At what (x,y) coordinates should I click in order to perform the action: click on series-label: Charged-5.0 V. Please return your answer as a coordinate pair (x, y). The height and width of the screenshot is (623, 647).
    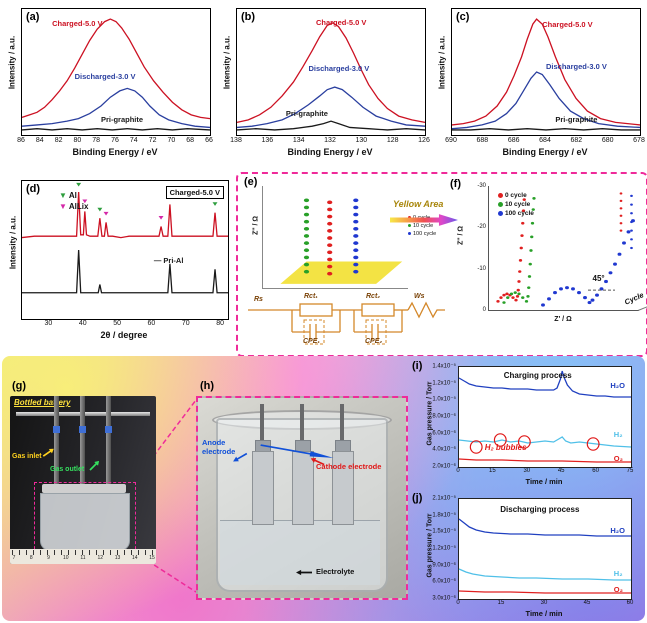
    Looking at the image, I should click on (77, 24).